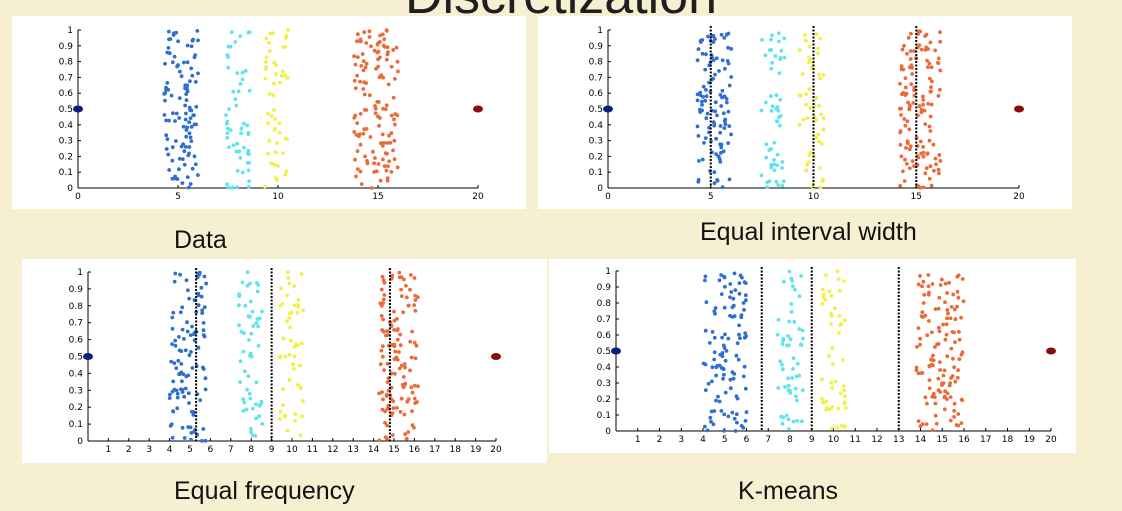 The width and height of the screenshot is (1122, 511). I want to click on cluster-blue, so click(188, 356).